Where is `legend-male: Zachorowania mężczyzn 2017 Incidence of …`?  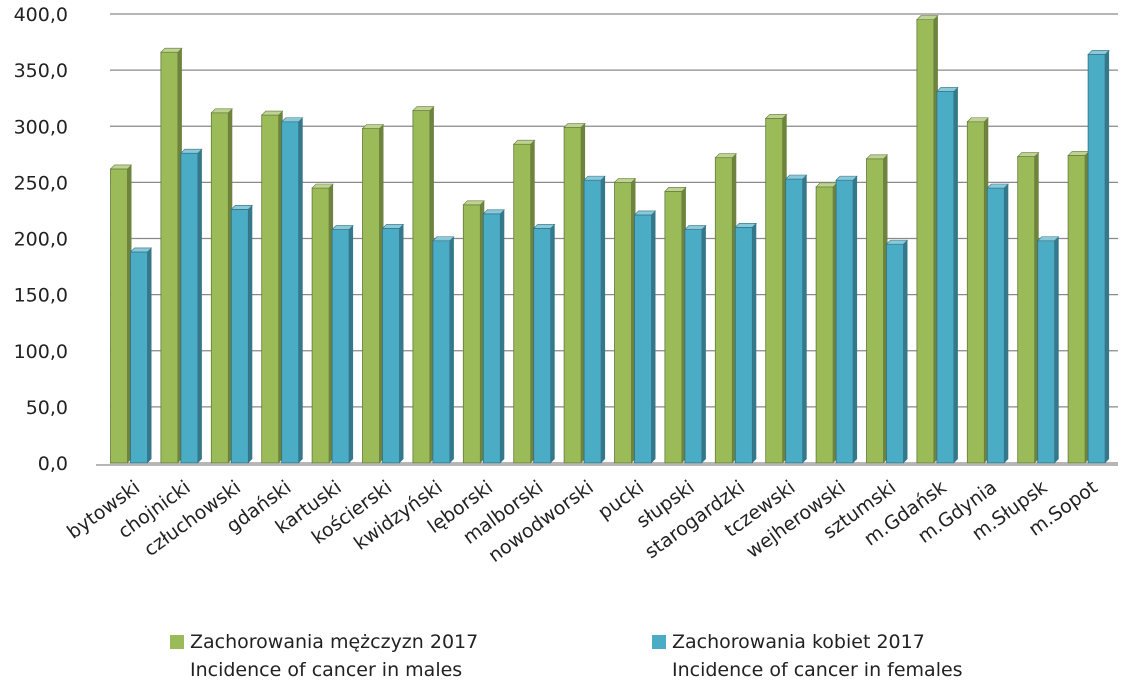 legend-male: Zachorowania mężczyzn 2017 Incidence of … is located at coordinates (324, 656).